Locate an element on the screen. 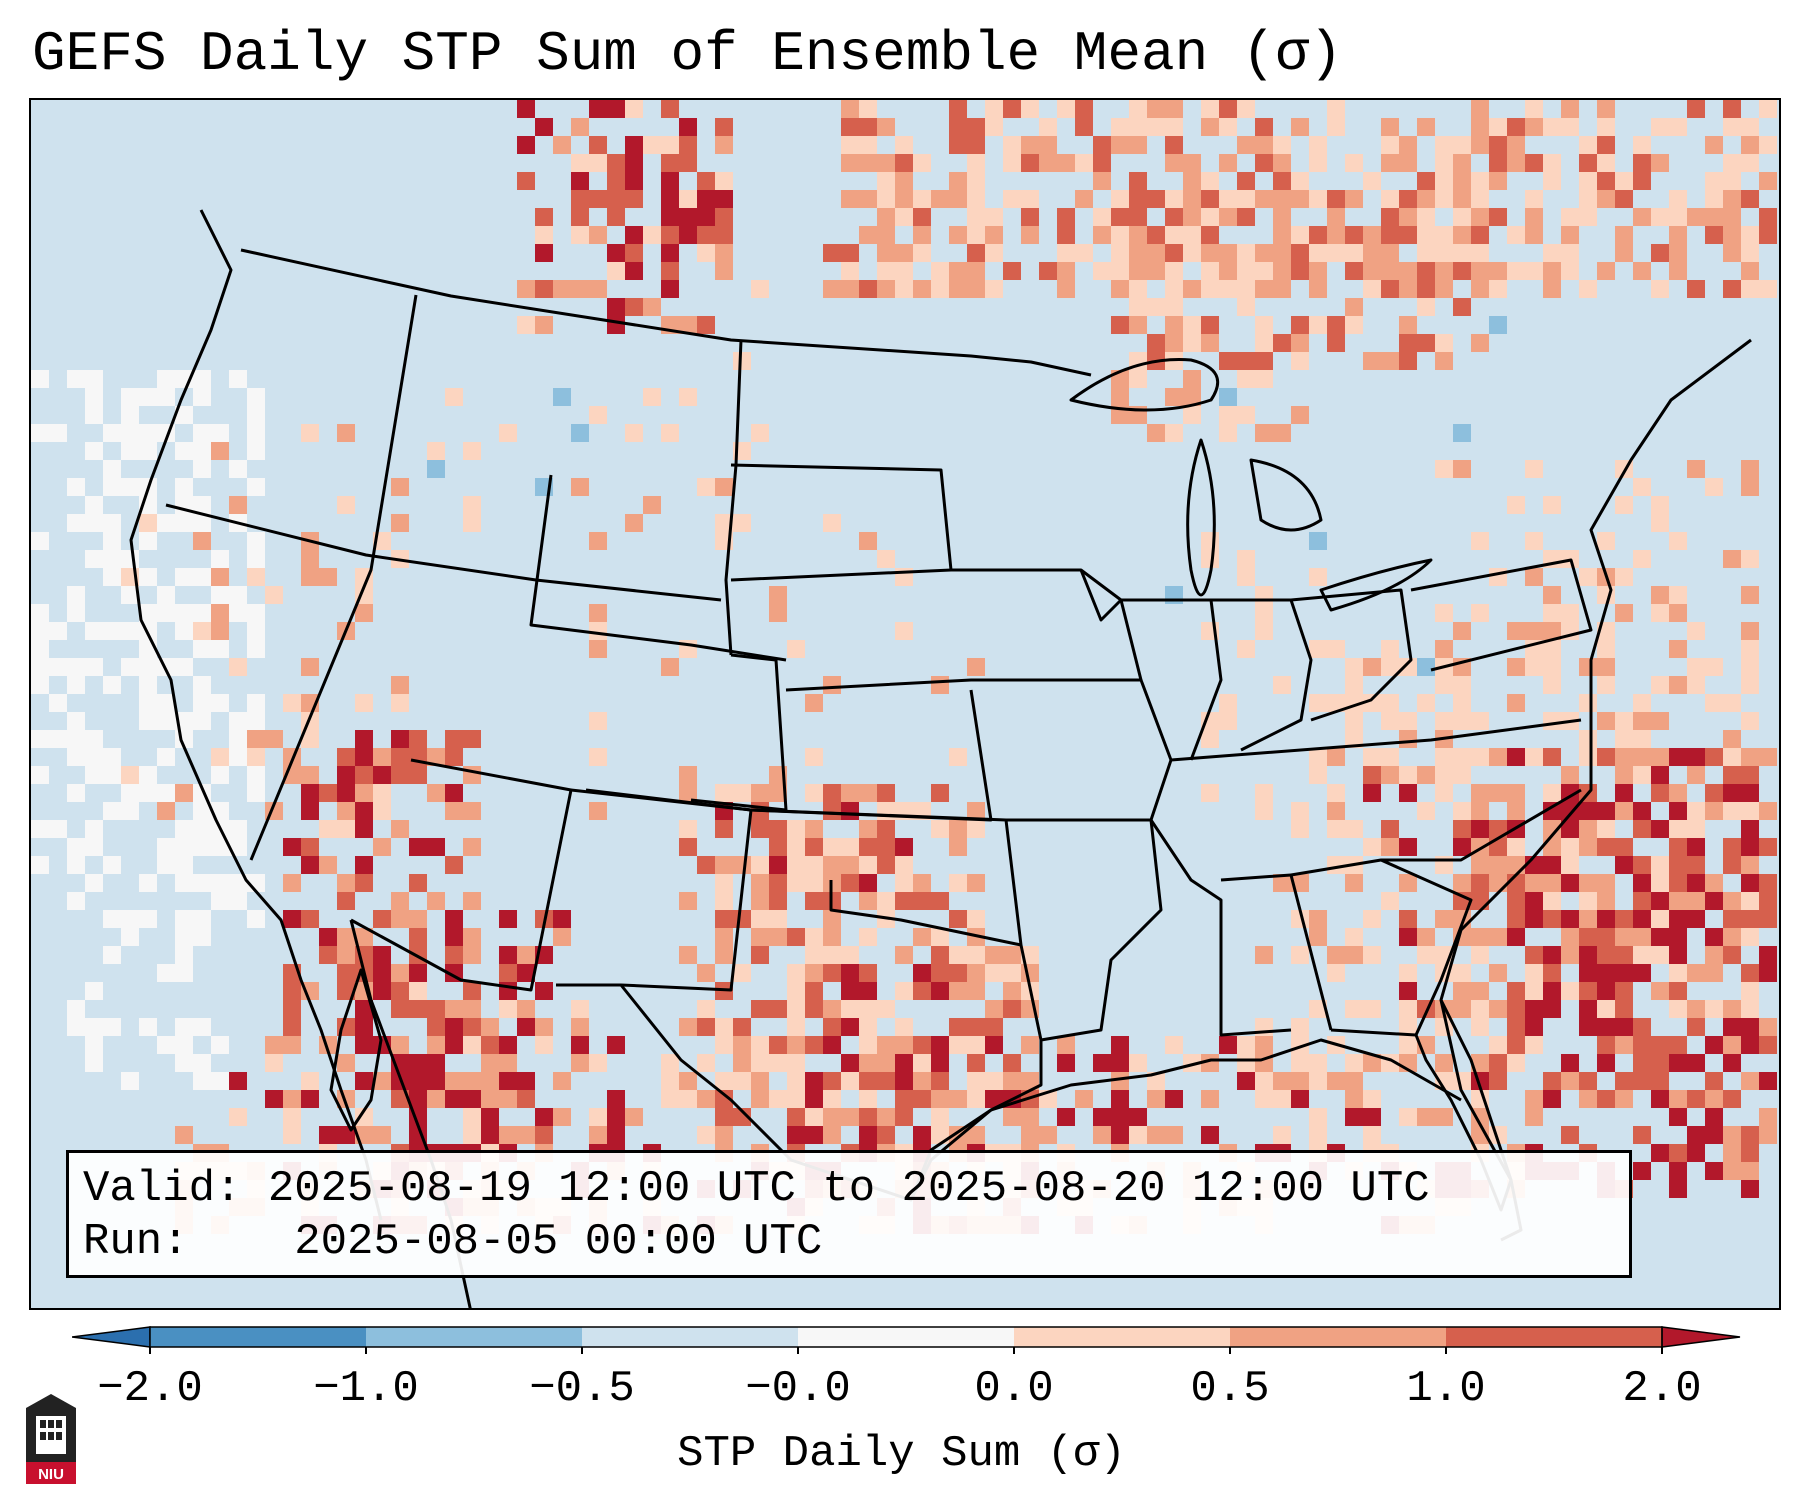  colorbar-bin is located at coordinates (906, 1337).